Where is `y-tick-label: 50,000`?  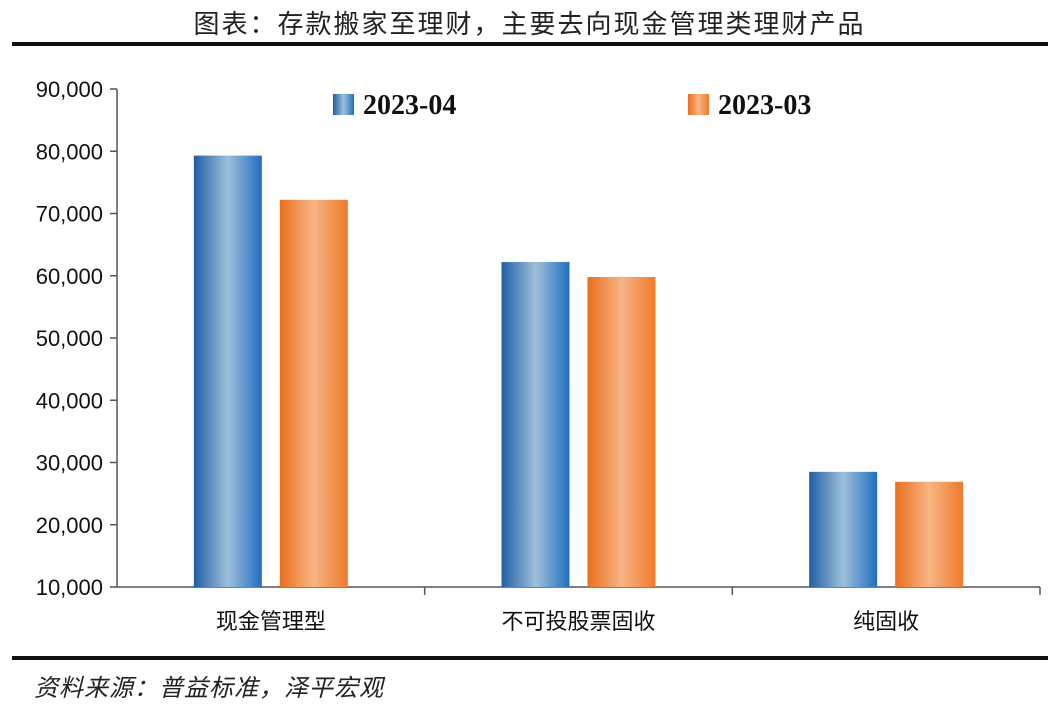
y-tick-label: 50,000 is located at coordinates (69, 338).